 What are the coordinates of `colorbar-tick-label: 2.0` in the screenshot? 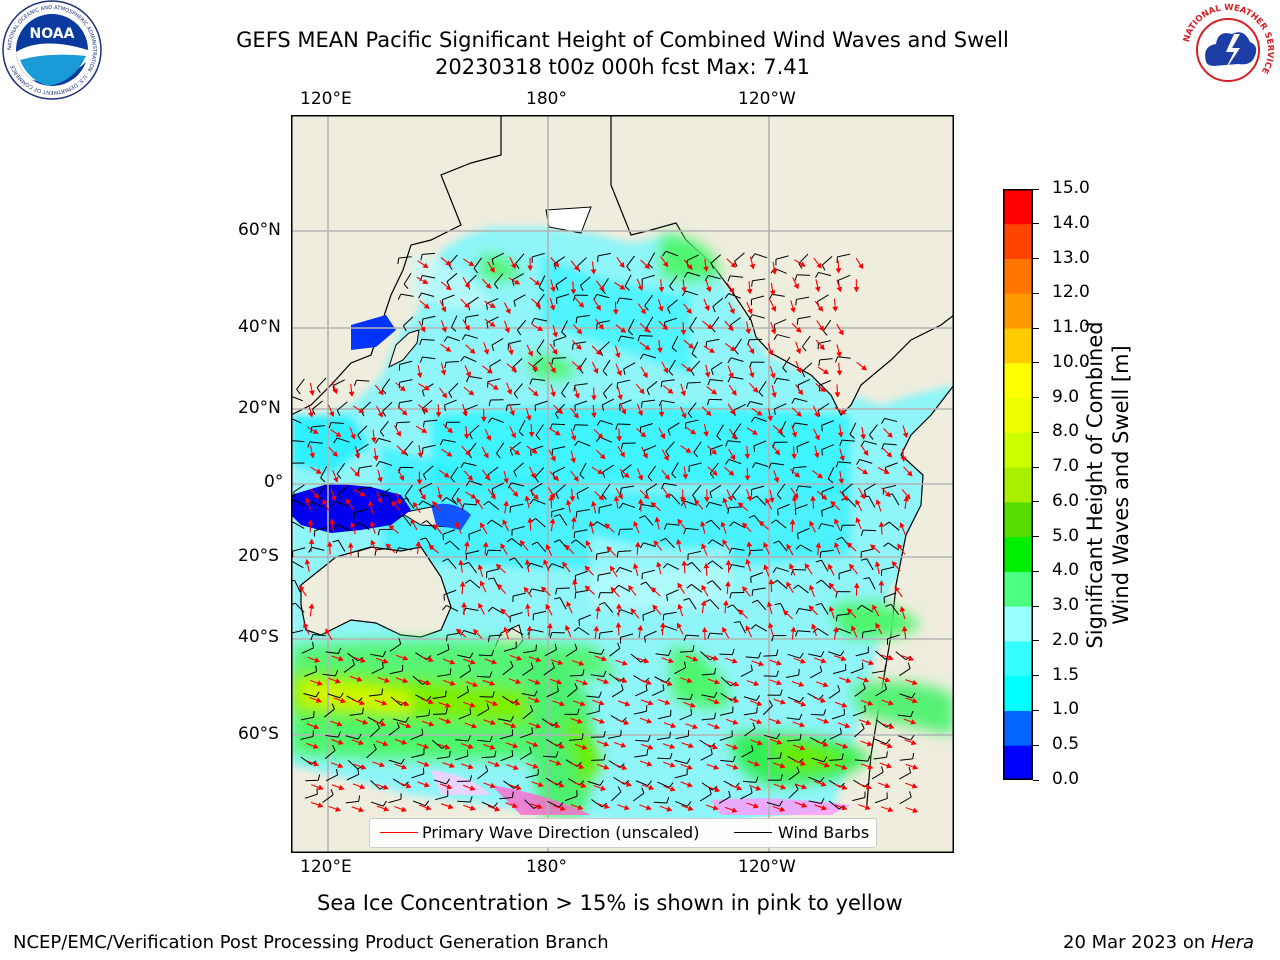 It's located at (1066, 639).